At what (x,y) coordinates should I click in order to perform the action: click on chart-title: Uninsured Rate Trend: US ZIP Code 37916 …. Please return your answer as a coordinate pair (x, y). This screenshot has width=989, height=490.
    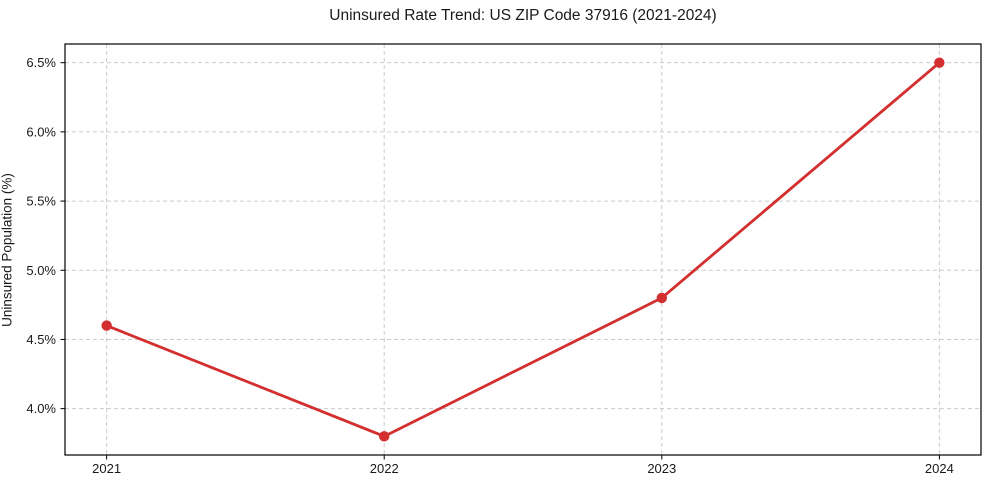
    Looking at the image, I should click on (523, 15).